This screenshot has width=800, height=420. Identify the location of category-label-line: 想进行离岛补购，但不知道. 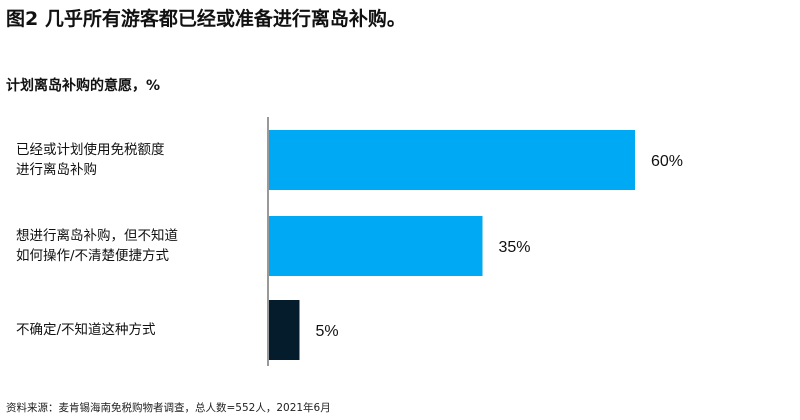
(97, 236).